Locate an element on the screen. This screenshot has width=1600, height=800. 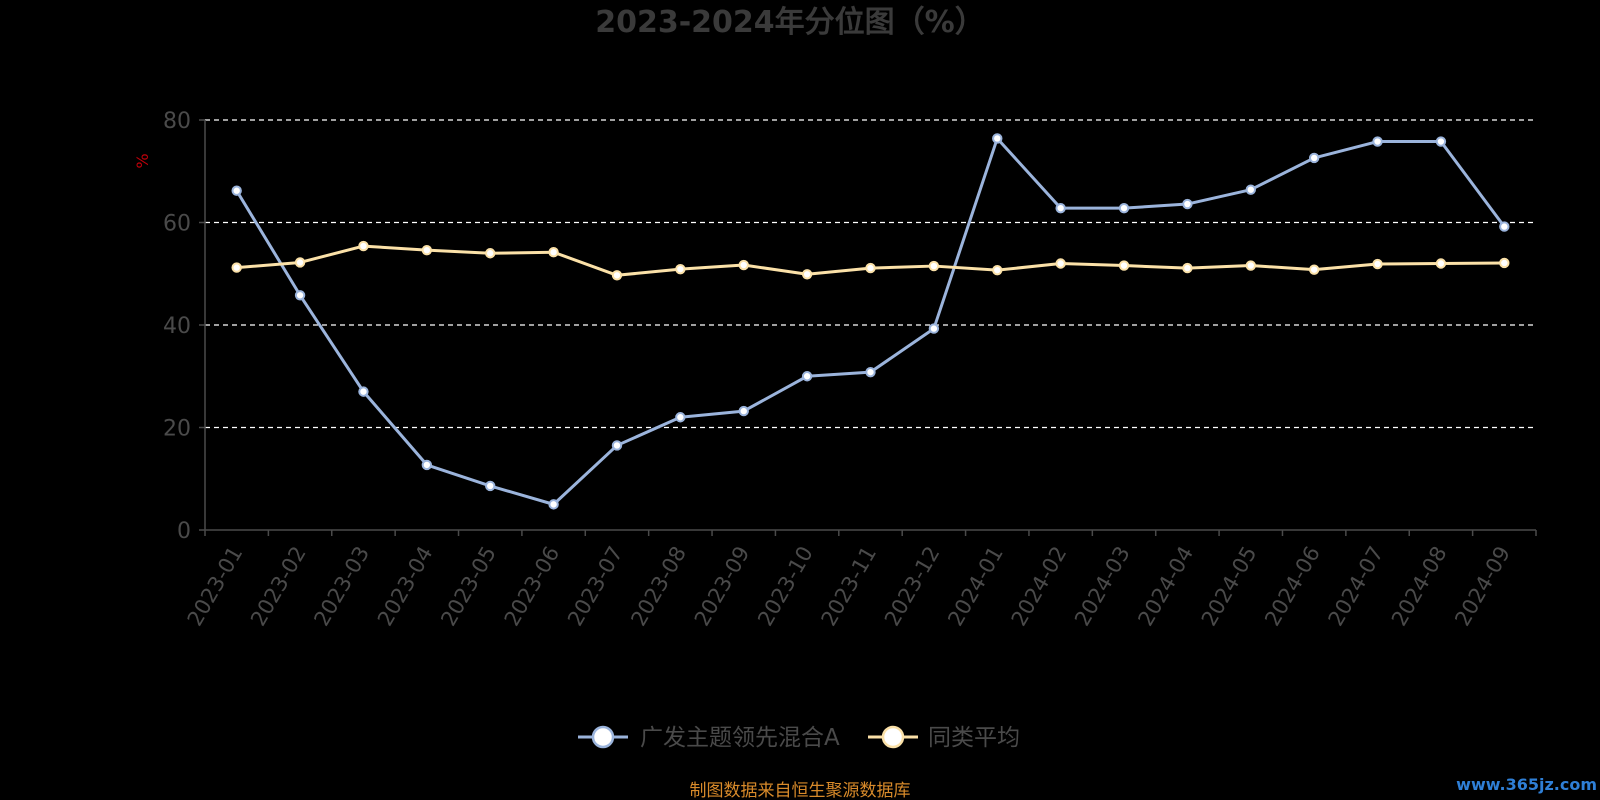
legend-item-2: 同类平均 is located at coordinates (944, 738).